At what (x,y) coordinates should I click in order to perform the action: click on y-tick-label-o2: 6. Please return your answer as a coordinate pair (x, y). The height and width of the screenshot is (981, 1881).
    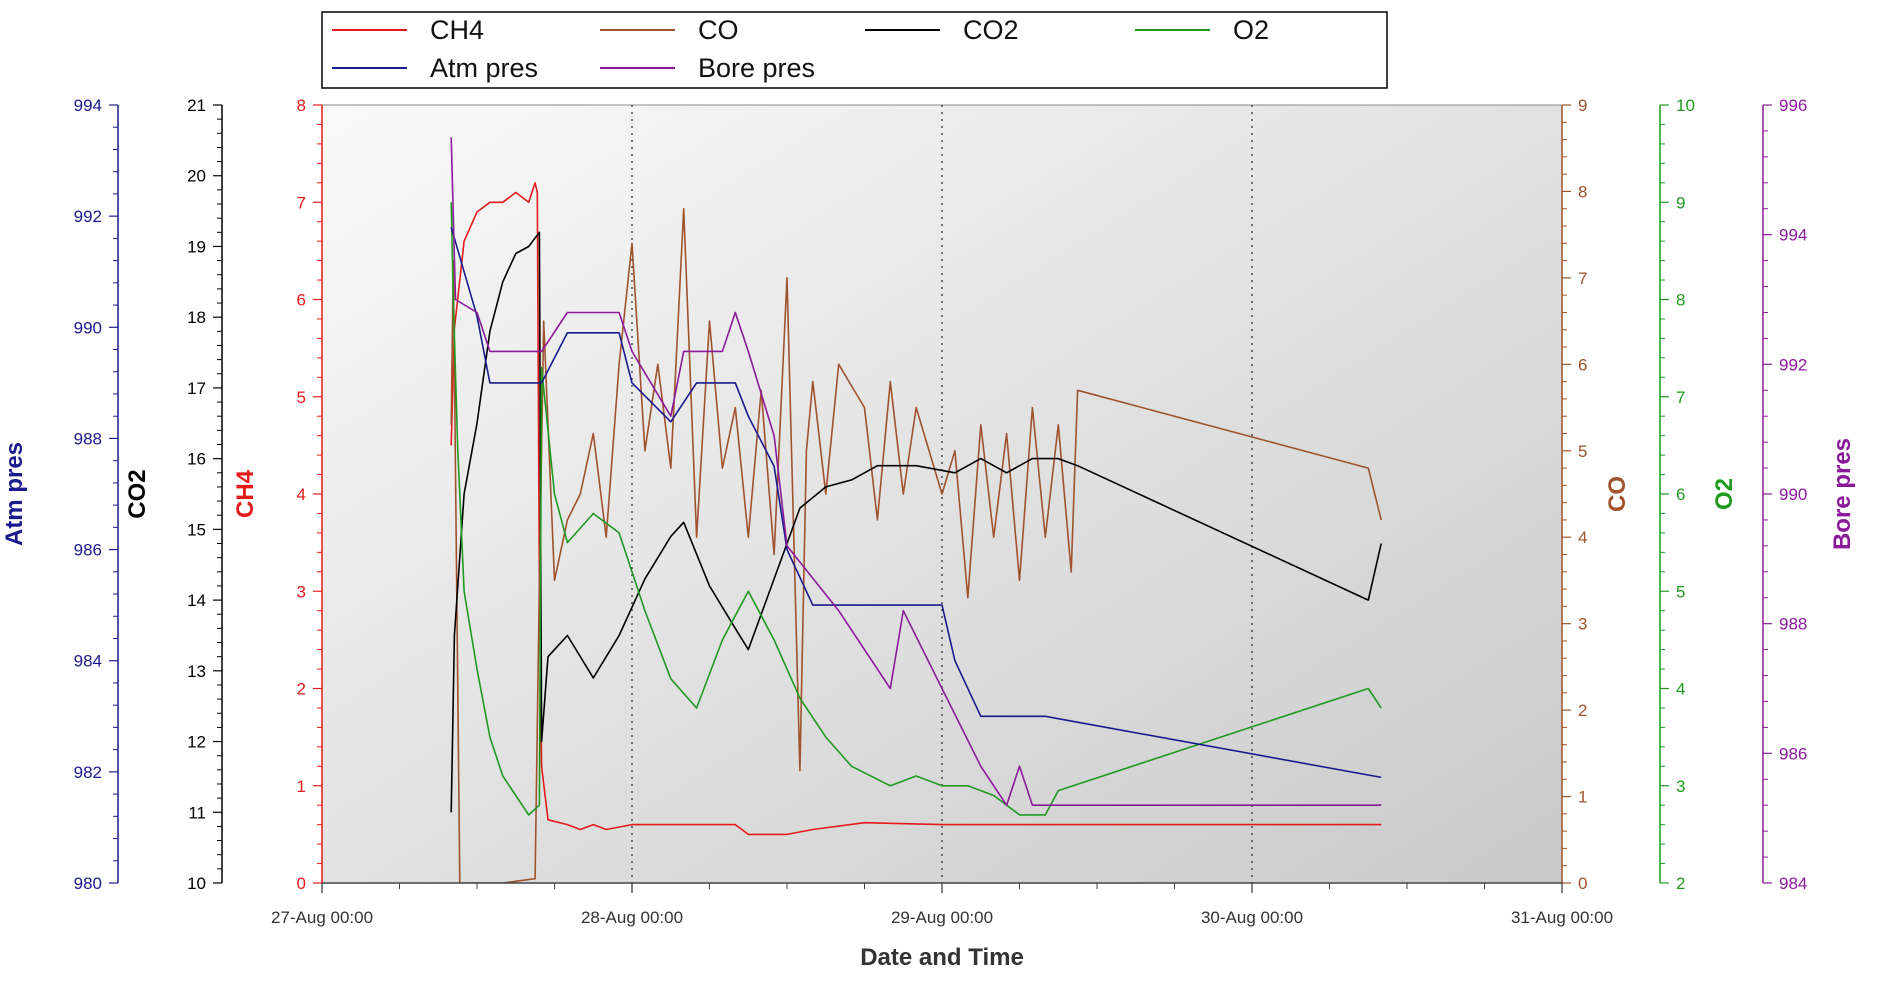
    Looking at the image, I should click on (1680, 494).